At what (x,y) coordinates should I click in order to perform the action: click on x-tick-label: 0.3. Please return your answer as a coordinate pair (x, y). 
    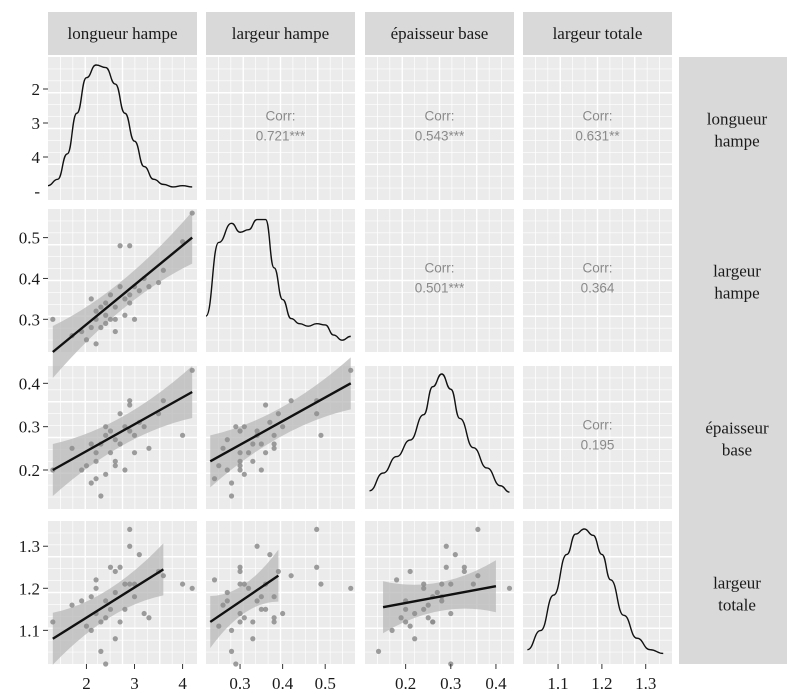
    Looking at the image, I should click on (239, 683).